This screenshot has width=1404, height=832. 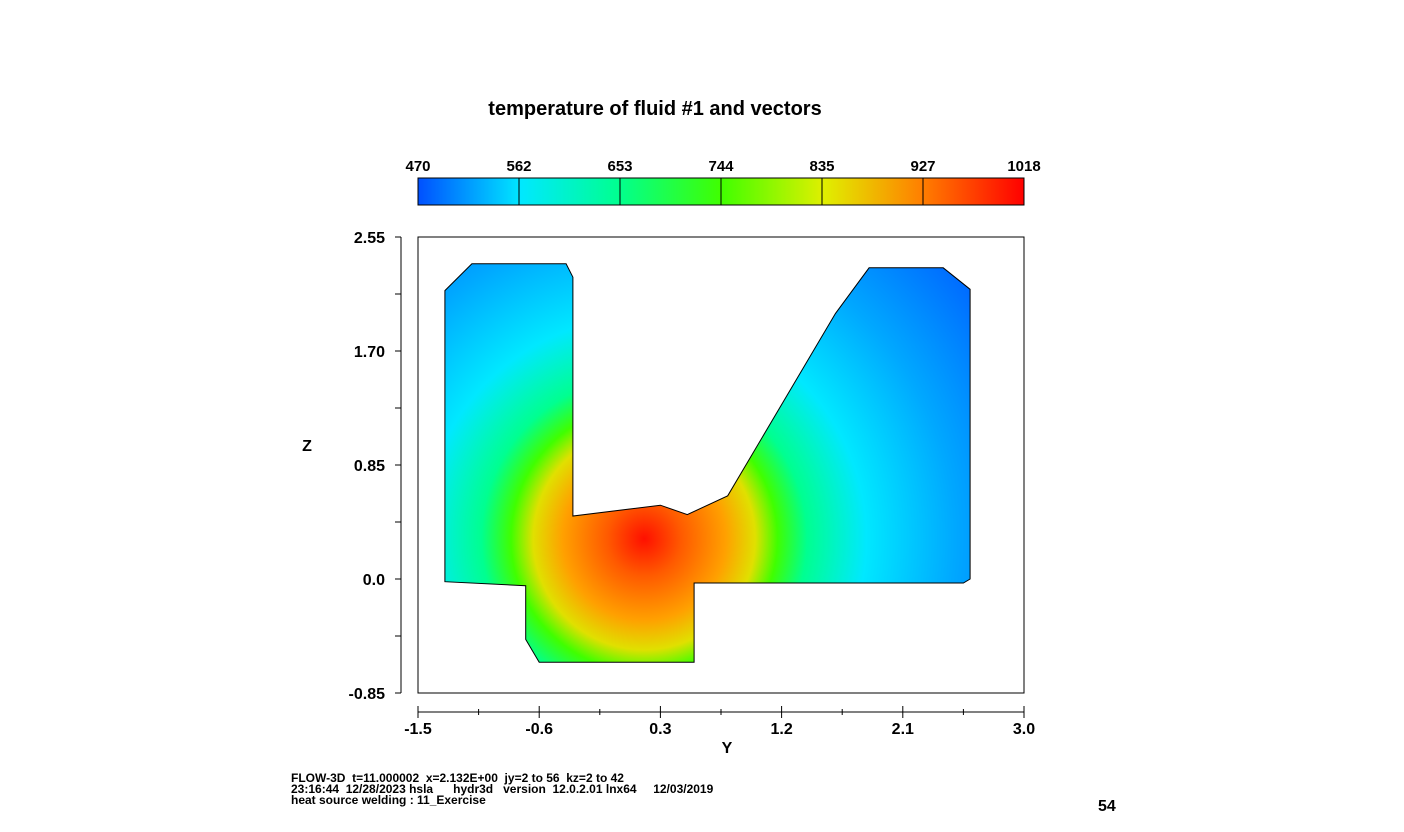 I want to click on x-tick-label: 1.2, so click(x=781, y=729).